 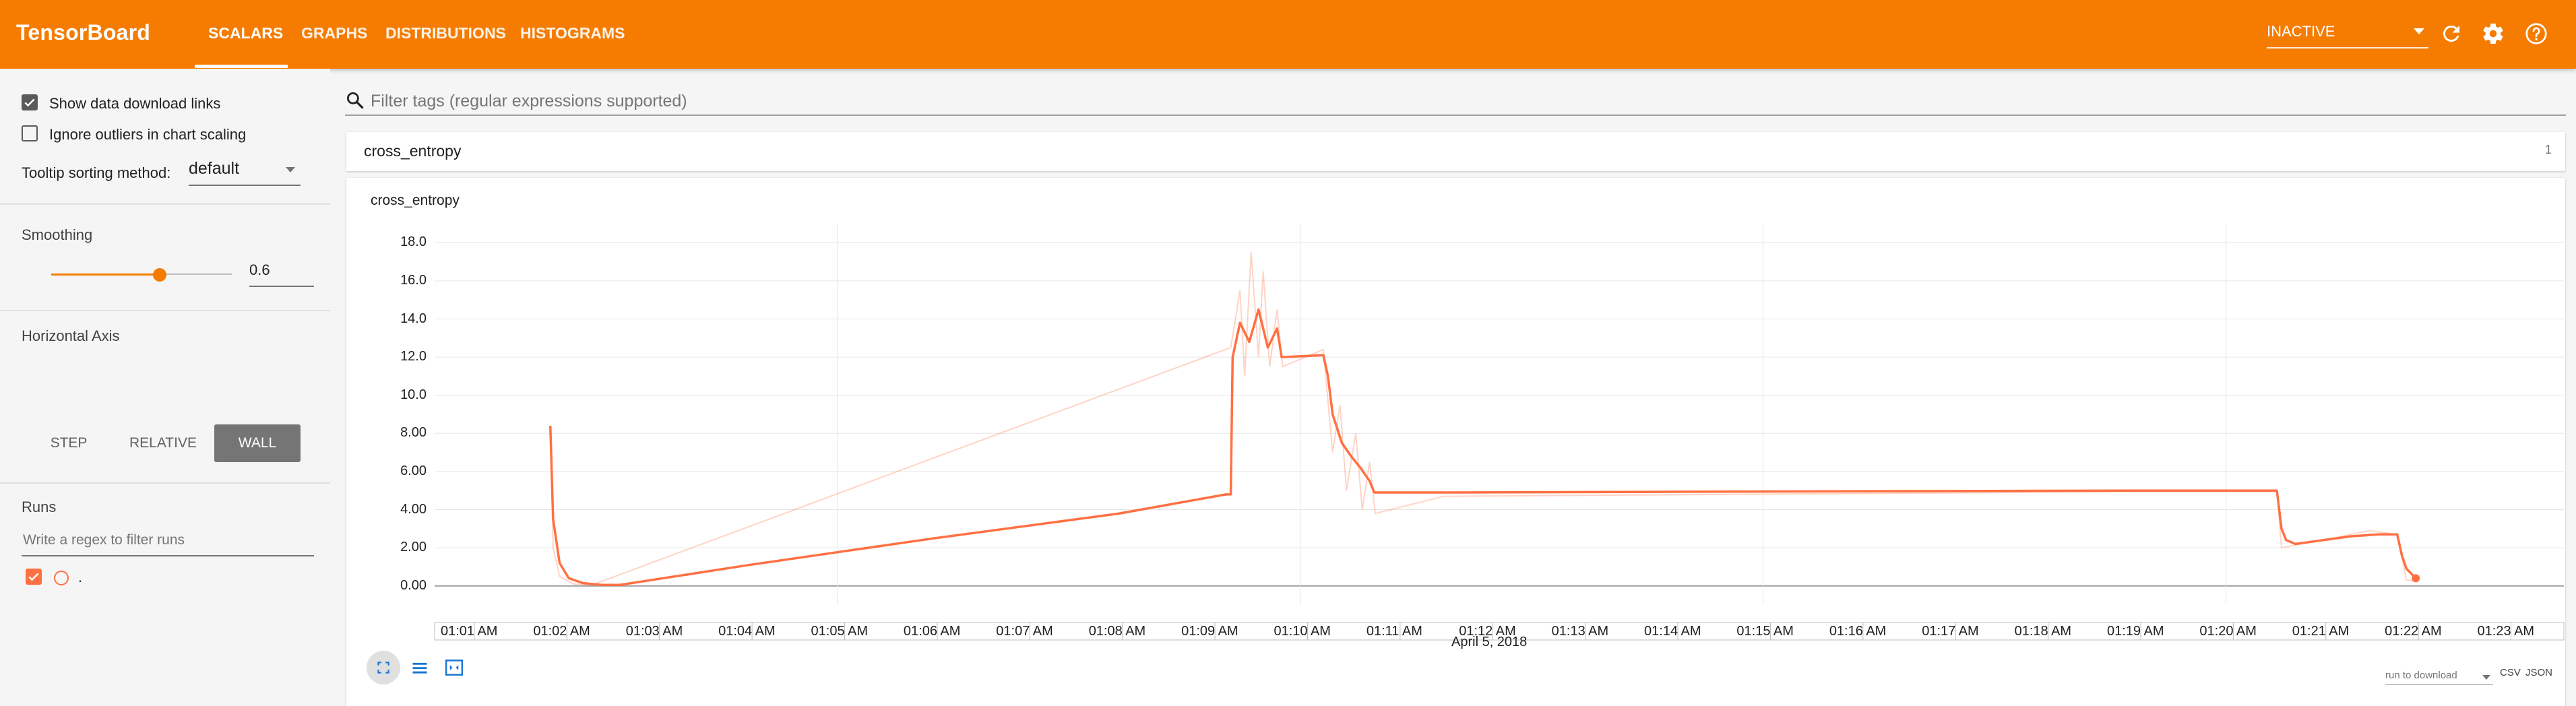 I want to click on tab-graphs: GRAPHS, so click(x=334, y=33).